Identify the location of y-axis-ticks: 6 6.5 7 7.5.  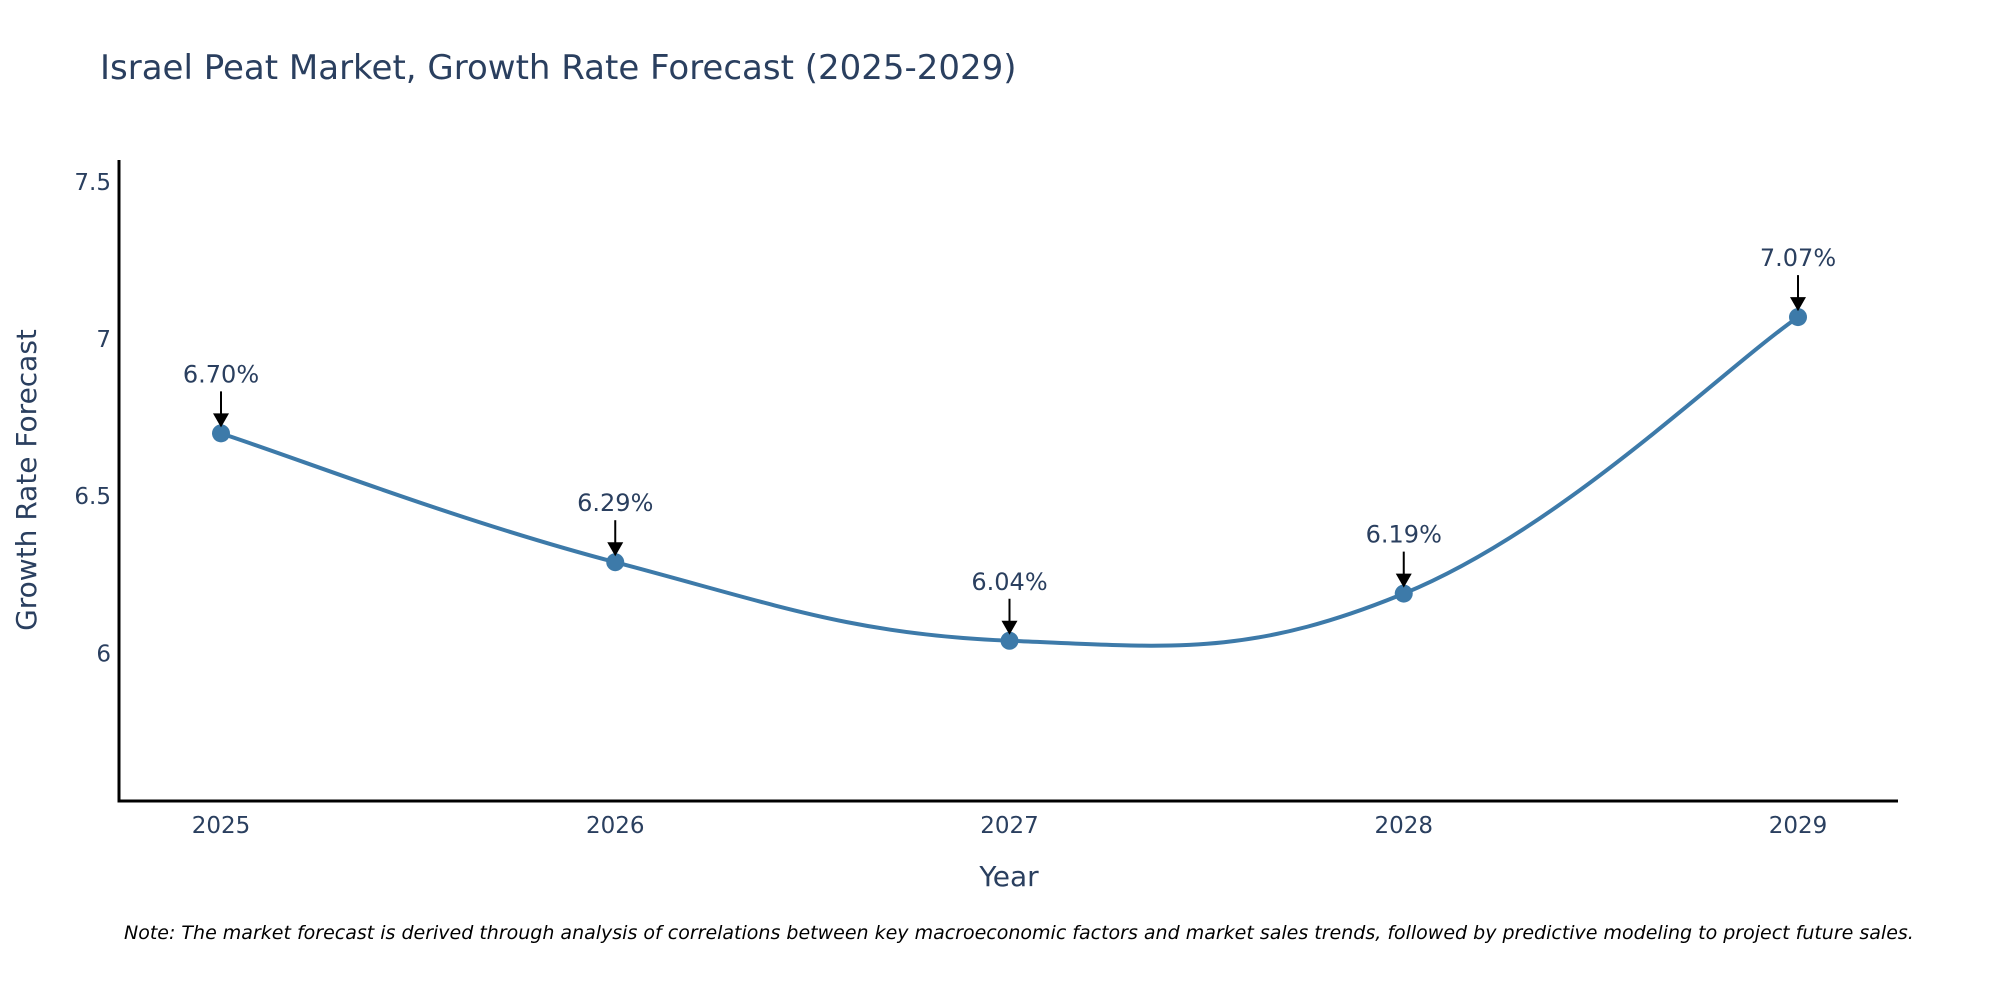
(92, 418).